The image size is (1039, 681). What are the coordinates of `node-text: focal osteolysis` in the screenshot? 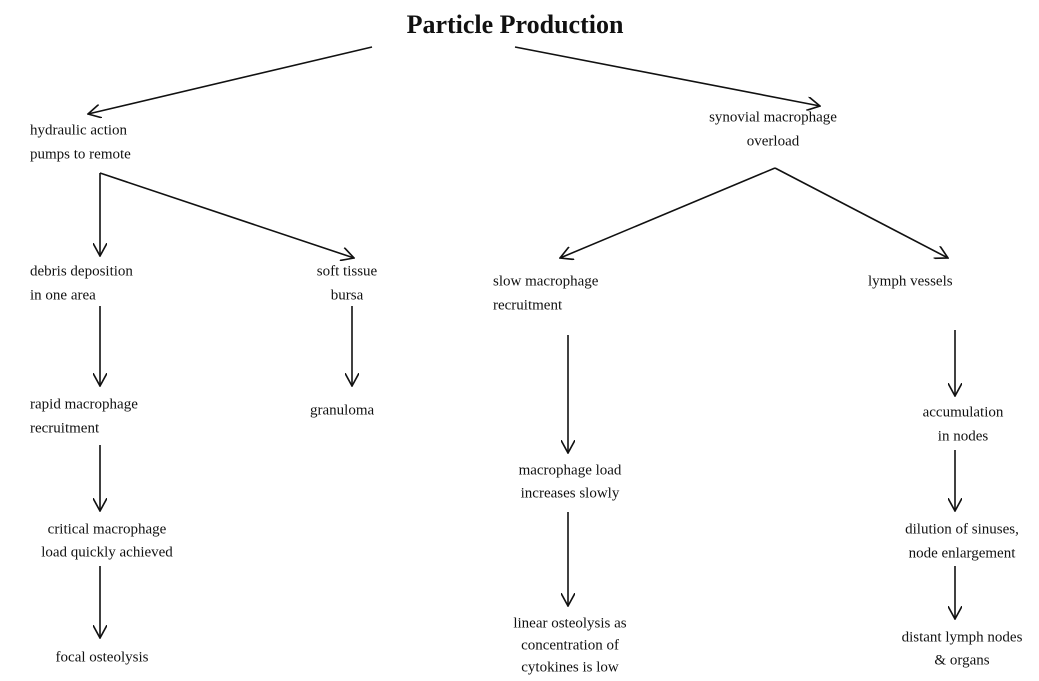 It's located at (102, 657).